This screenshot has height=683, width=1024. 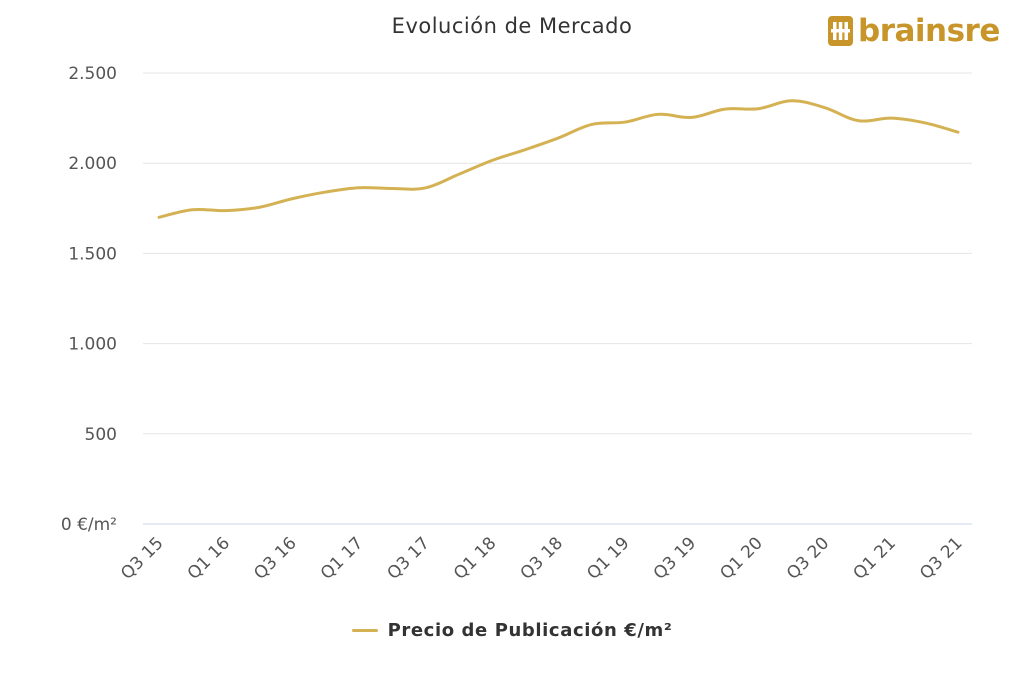 What do you see at coordinates (408, 558) in the screenshot?
I see `x-tick-label: Q3 17` at bounding box center [408, 558].